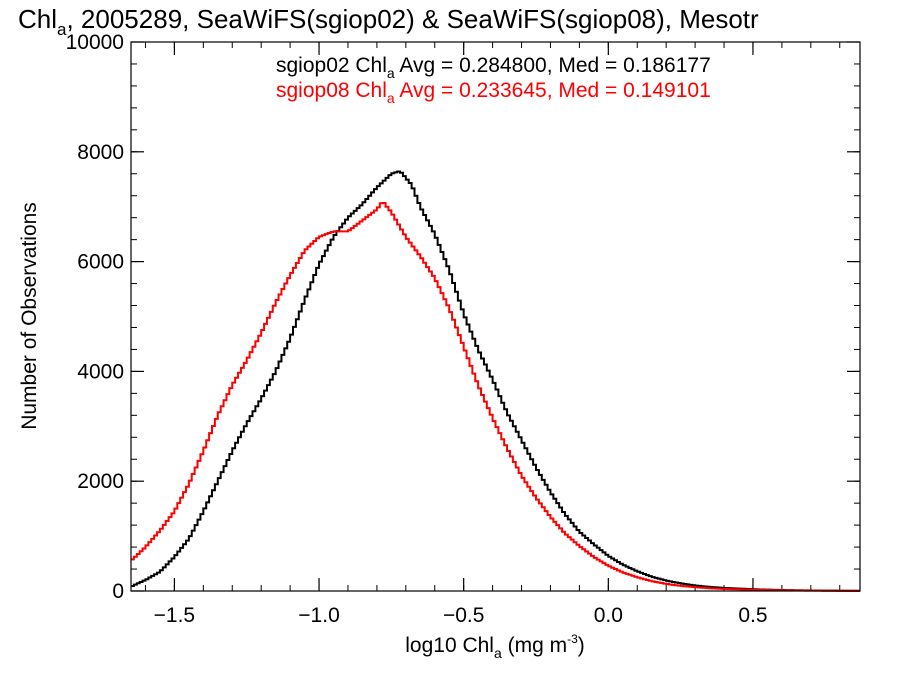 The height and width of the screenshot is (675, 900). Describe the element at coordinates (553, 90) in the screenshot. I see `legend-sgiop08-rest: Avg = 0.233645, Med = 0.149101` at that location.